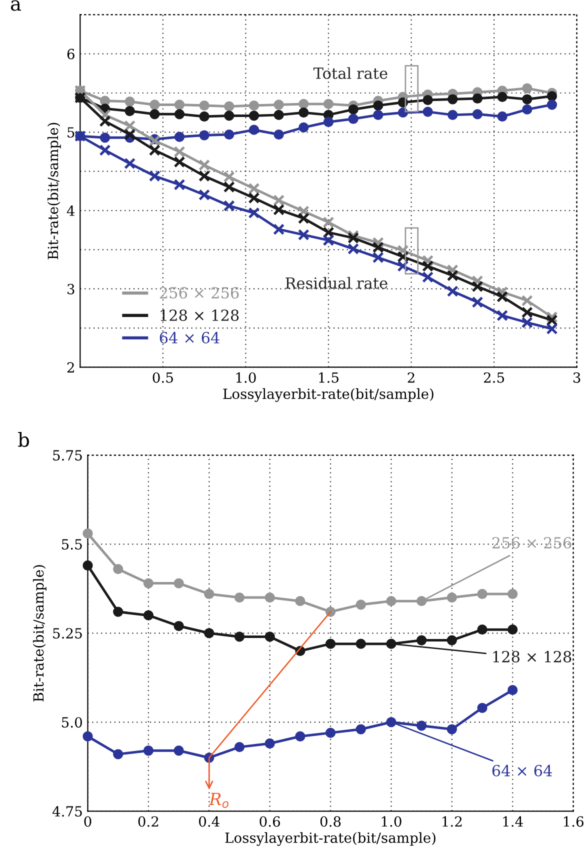 The height and width of the screenshot is (862, 585). What do you see at coordinates (532, 543) in the screenshot?
I see `annotation: 256 × 256` at bounding box center [532, 543].